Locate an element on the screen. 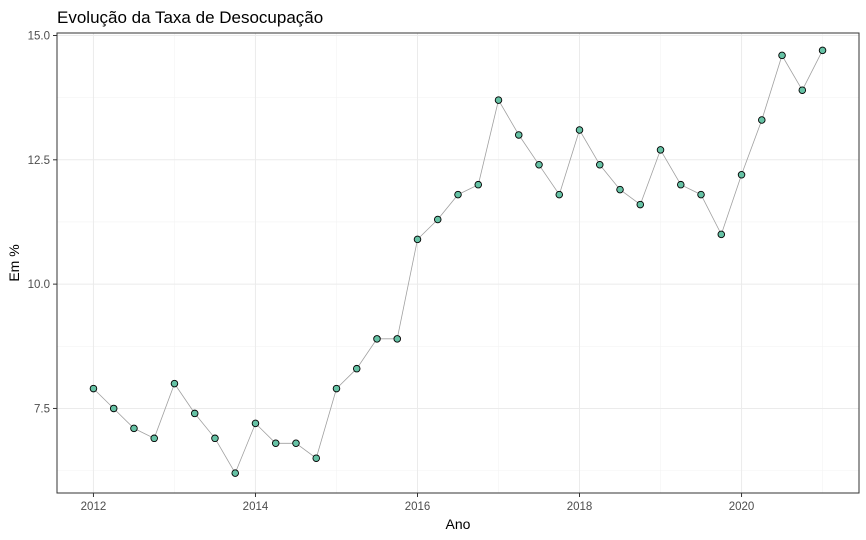  x-axis: 2012 2014 2016 2018 2020 is located at coordinates (418, 503).